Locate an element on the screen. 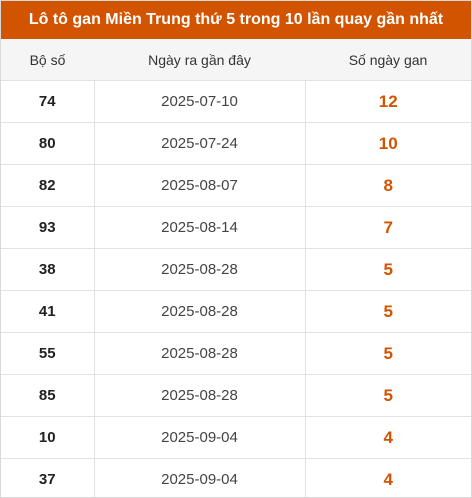 The image size is (472, 498). lottery-number: 37 is located at coordinates (48, 477).